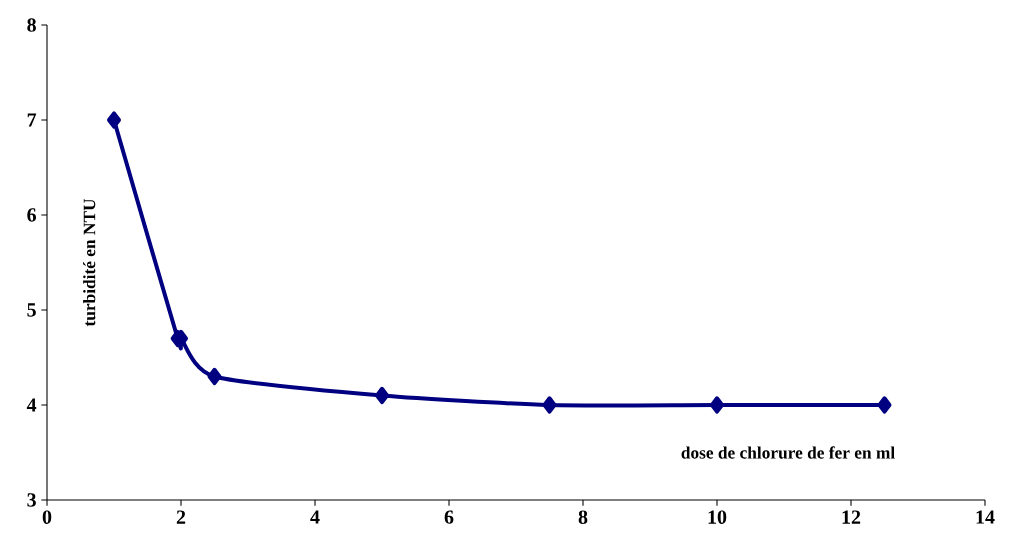  Describe the element at coordinates (89, 262) in the screenshot. I see `y-axis-title: turbidité en NTU` at that location.